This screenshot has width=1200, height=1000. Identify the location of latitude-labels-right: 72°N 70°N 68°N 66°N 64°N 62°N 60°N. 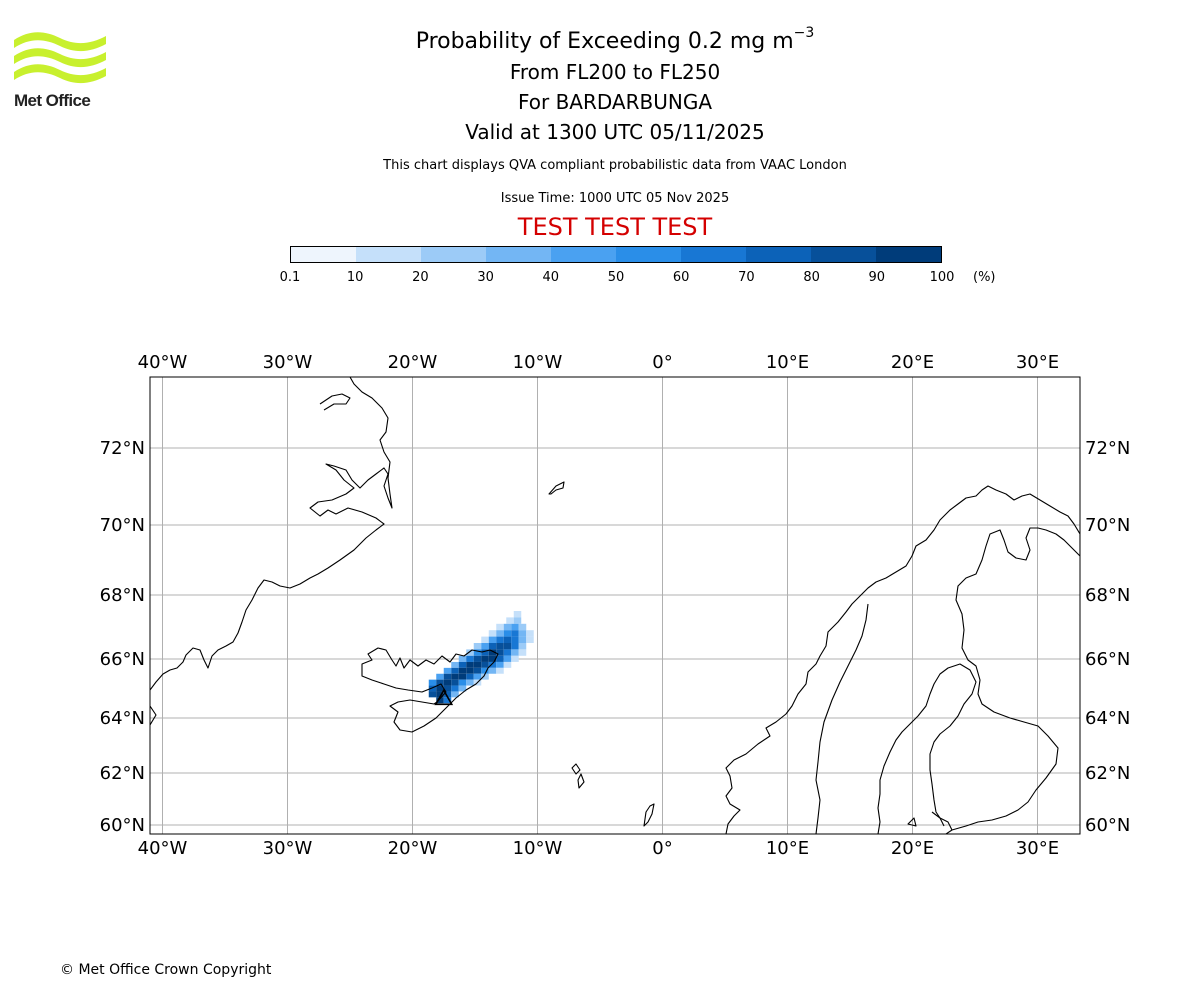
(1107, 637).